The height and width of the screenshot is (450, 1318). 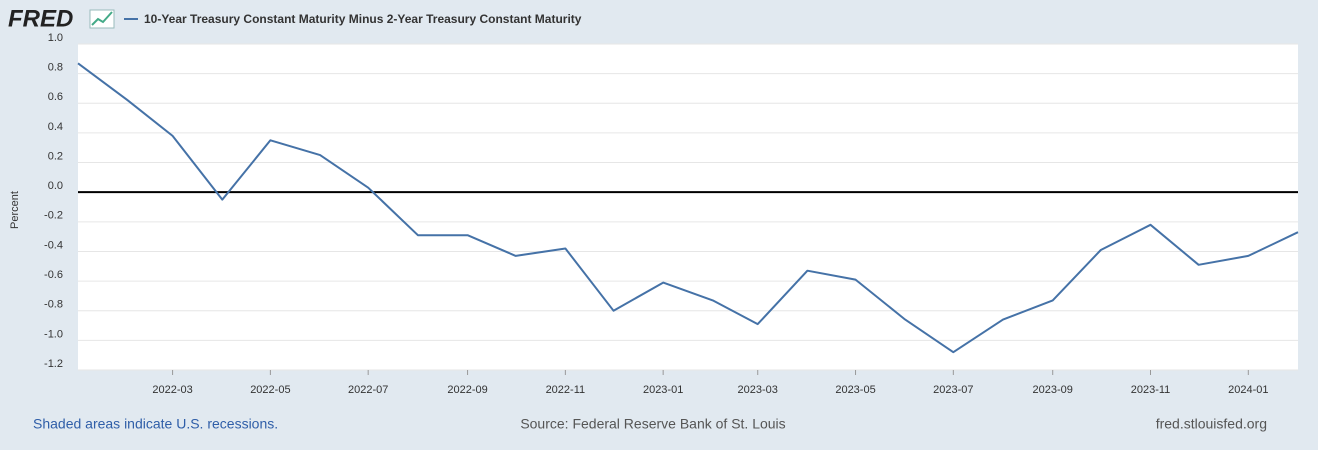 What do you see at coordinates (55, 127) in the screenshot?
I see `y-tick-label: 0.4` at bounding box center [55, 127].